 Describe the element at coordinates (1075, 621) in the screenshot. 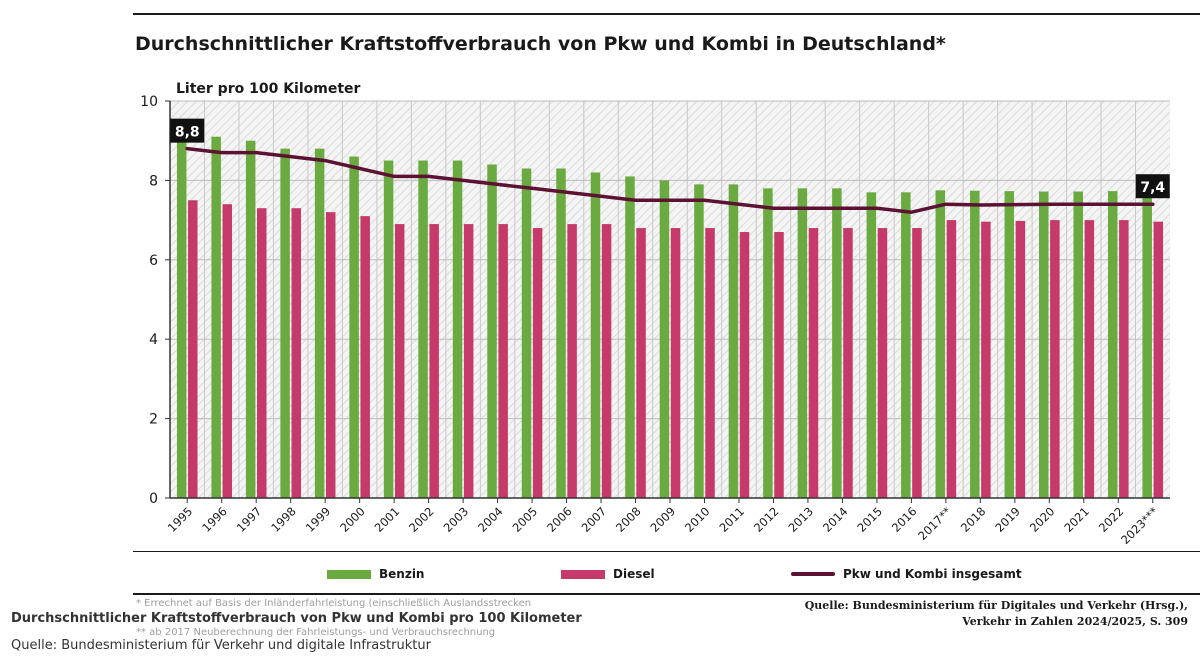

I see `source-line-2: Verkehr in Zahlen 2024/2025, S. 309` at that location.